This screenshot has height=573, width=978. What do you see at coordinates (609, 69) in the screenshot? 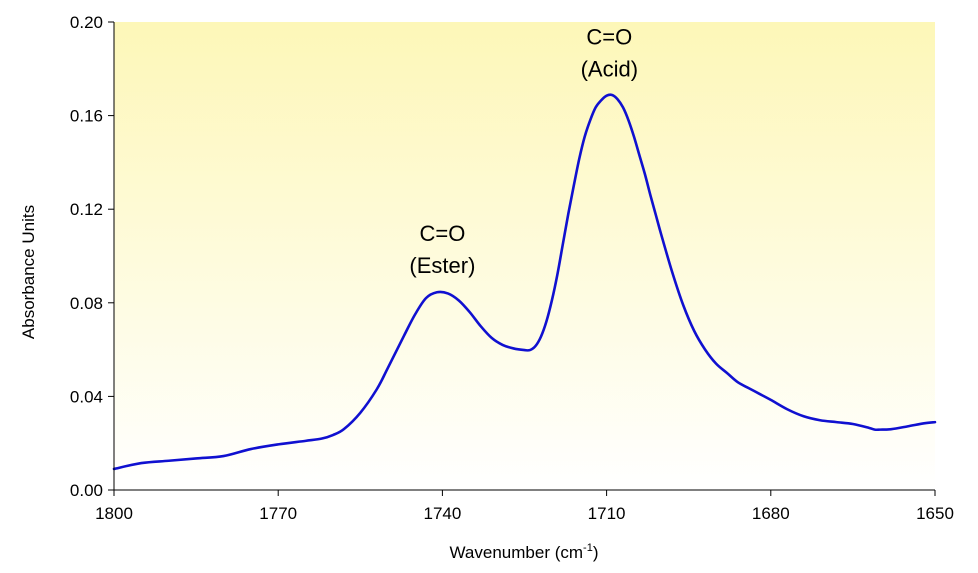
I see `peak-annotation-line: (Acid)` at bounding box center [609, 69].